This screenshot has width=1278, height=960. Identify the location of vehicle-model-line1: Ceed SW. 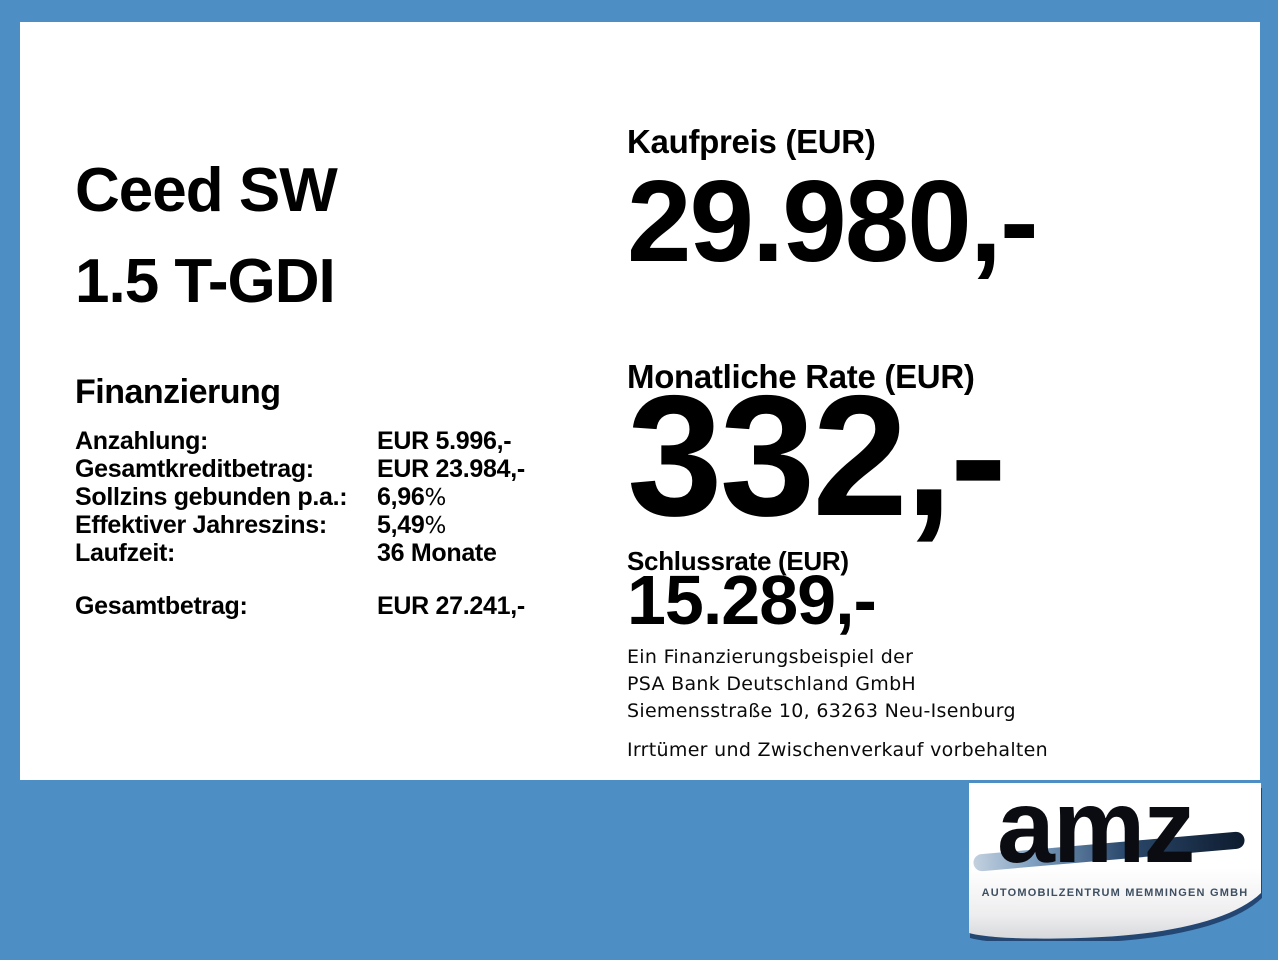
(206, 190).